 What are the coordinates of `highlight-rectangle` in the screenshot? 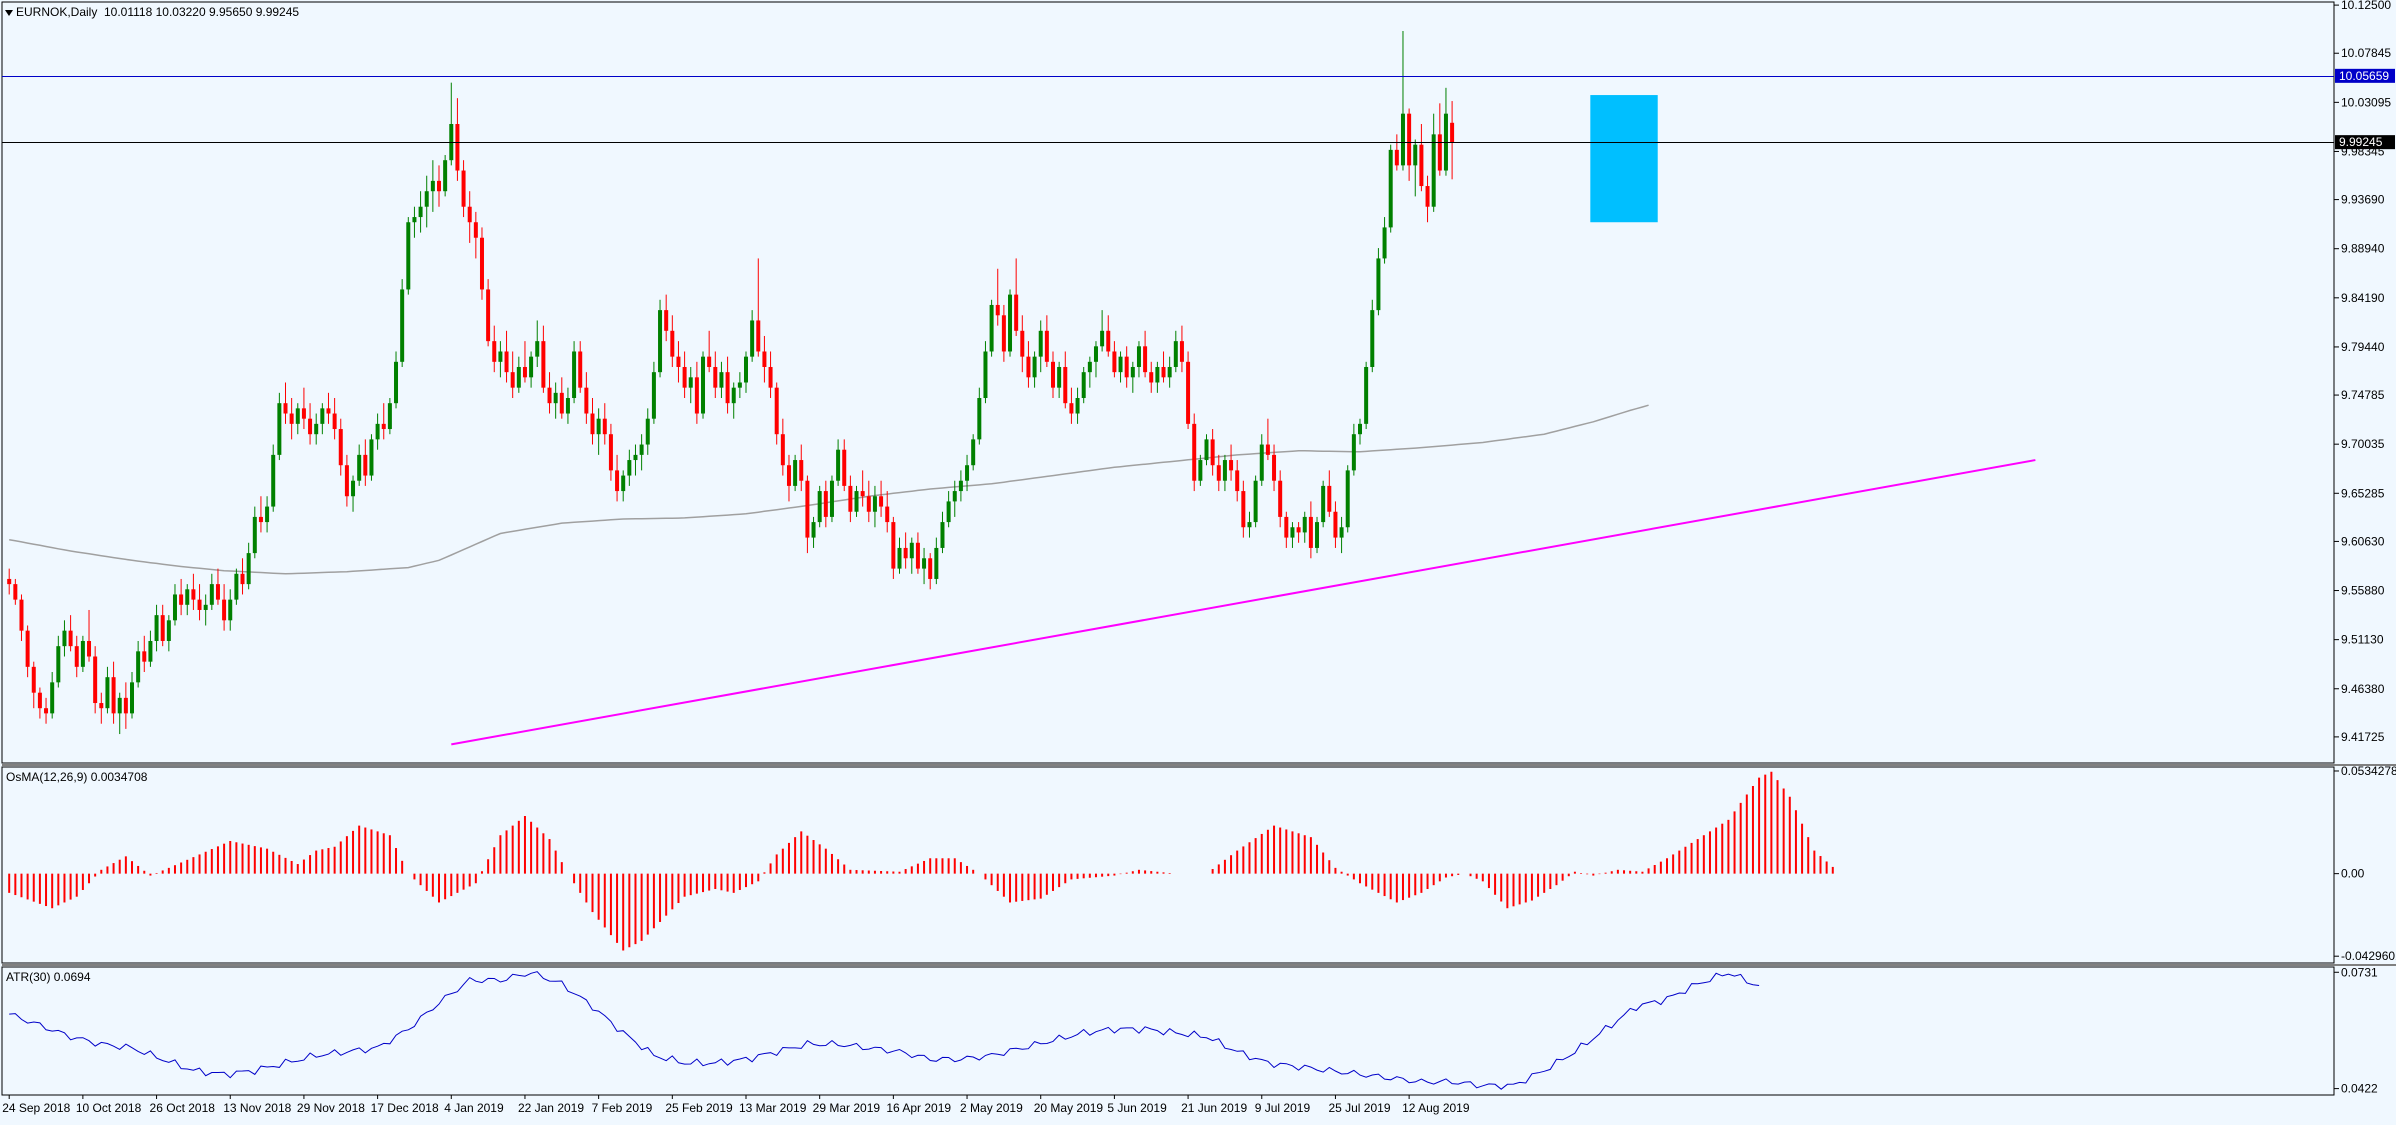 It's located at (1624, 159).